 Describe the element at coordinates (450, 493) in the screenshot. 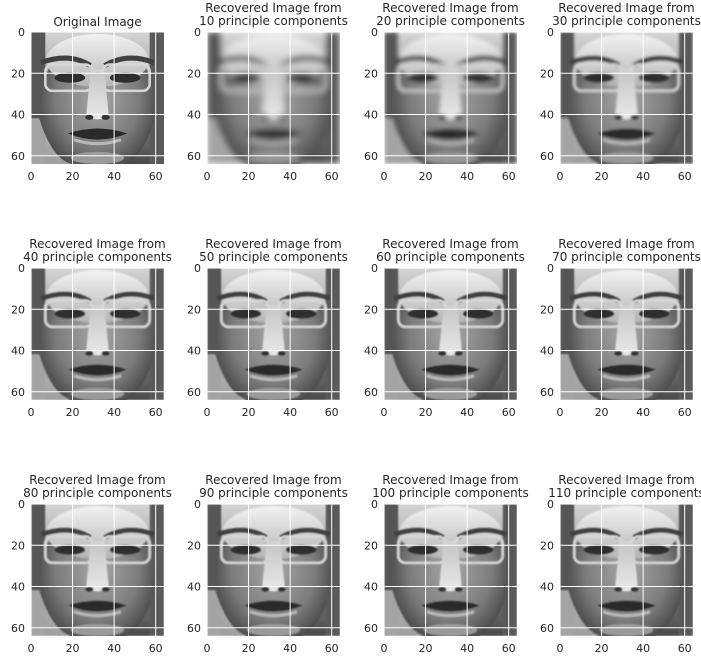

I see `panel-title-line: 100 principle components` at that location.